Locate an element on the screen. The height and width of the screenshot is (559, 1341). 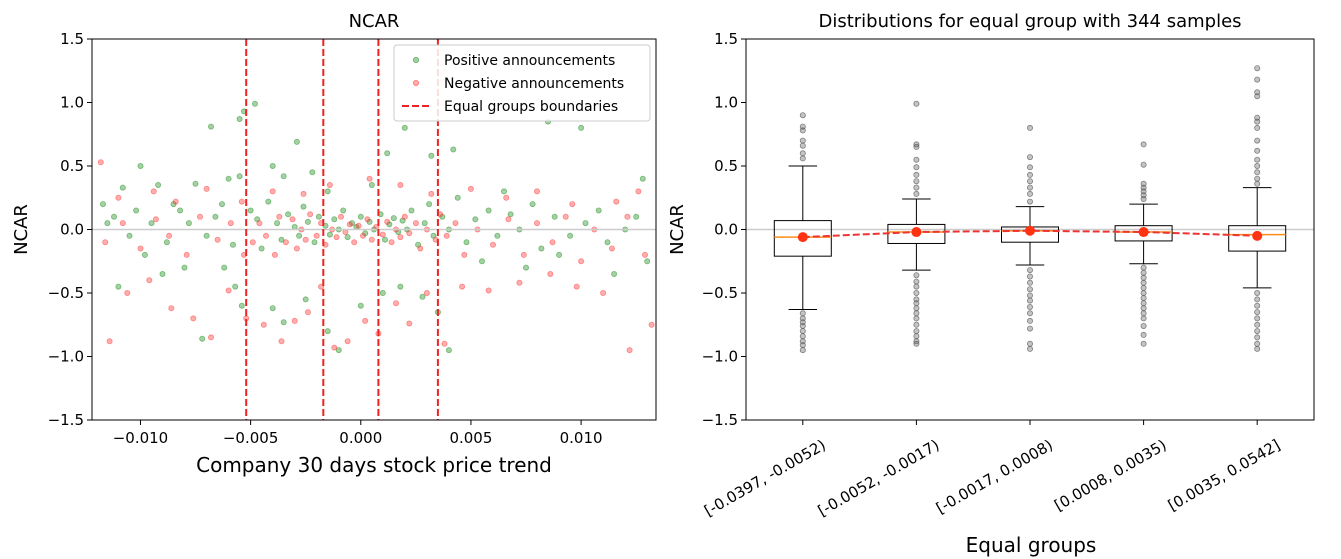
mean-marker is located at coordinates (916, 232).